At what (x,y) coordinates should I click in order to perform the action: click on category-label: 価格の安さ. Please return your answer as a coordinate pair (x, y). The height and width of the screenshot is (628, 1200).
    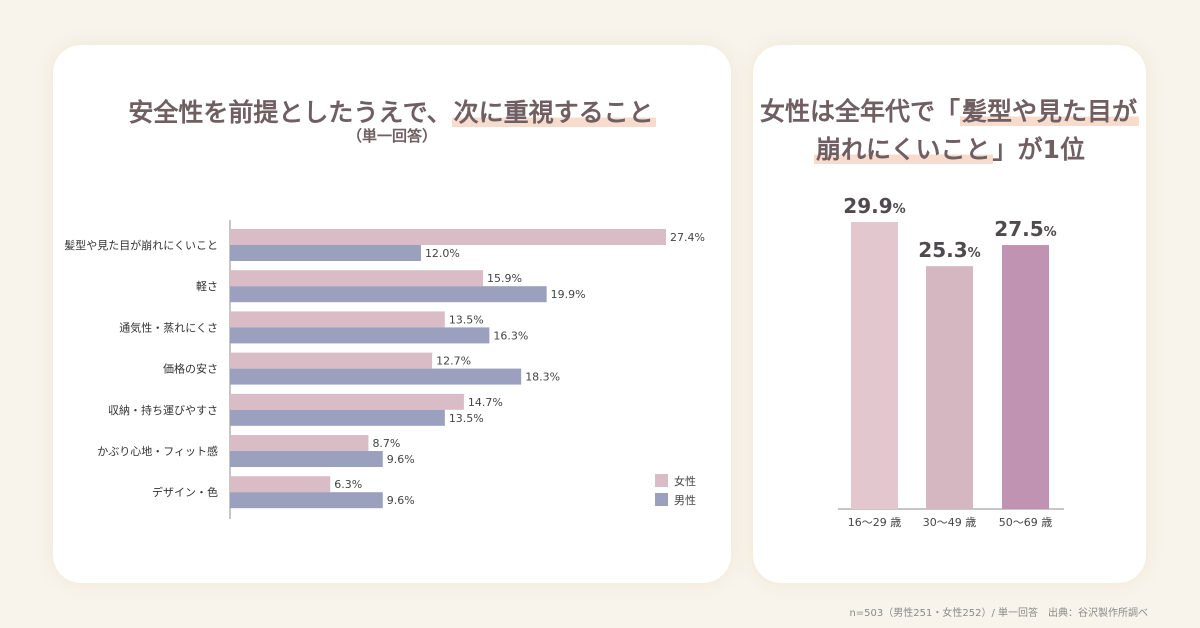
    Looking at the image, I should click on (190, 369).